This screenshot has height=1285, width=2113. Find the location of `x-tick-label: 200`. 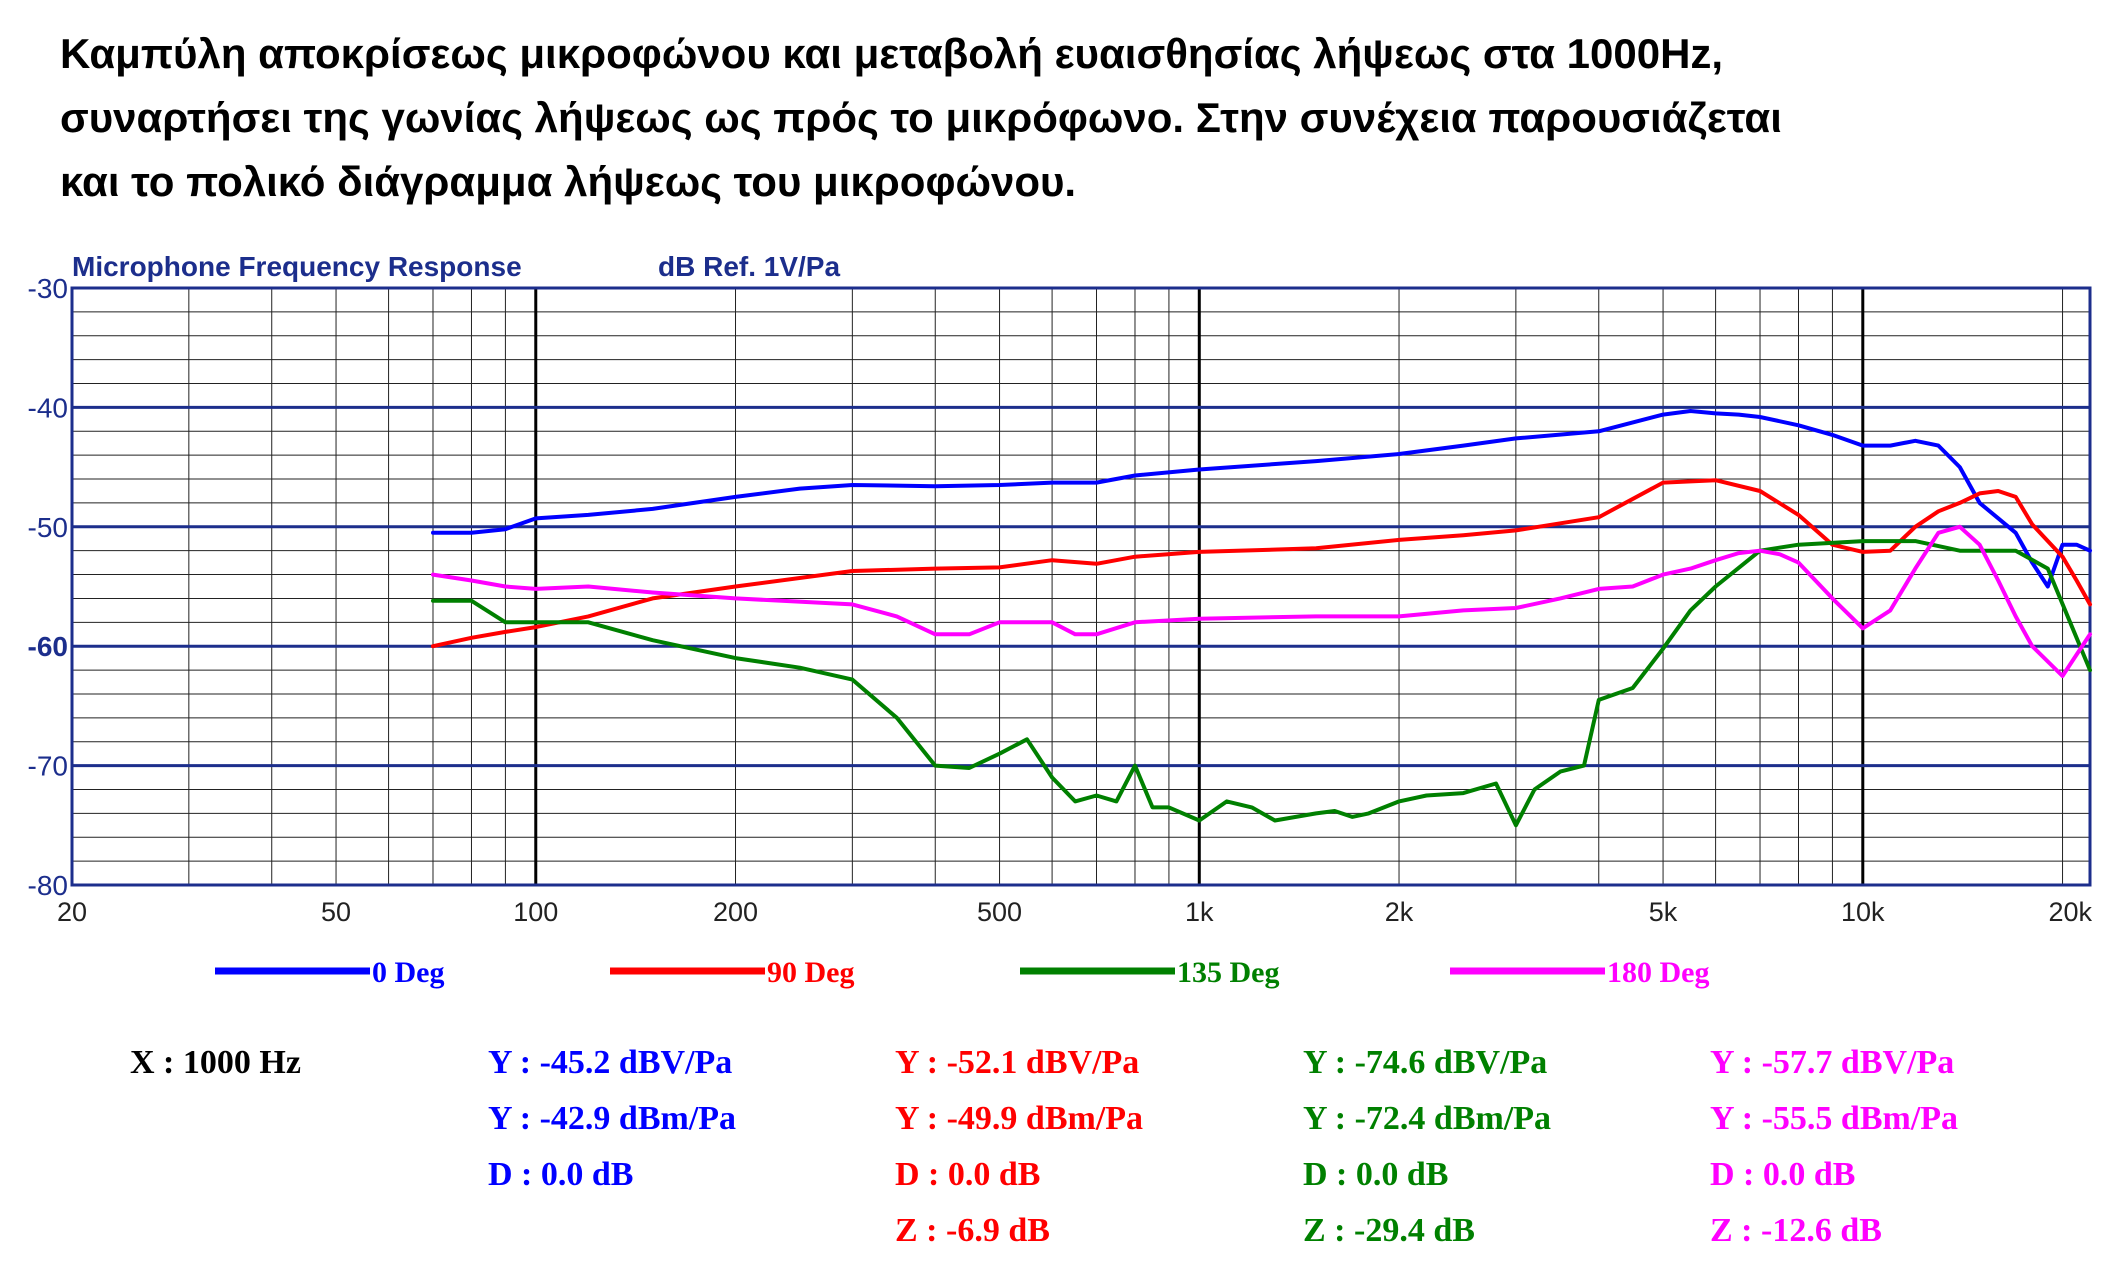

x-tick-label: 200 is located at coordinates (735, 912).